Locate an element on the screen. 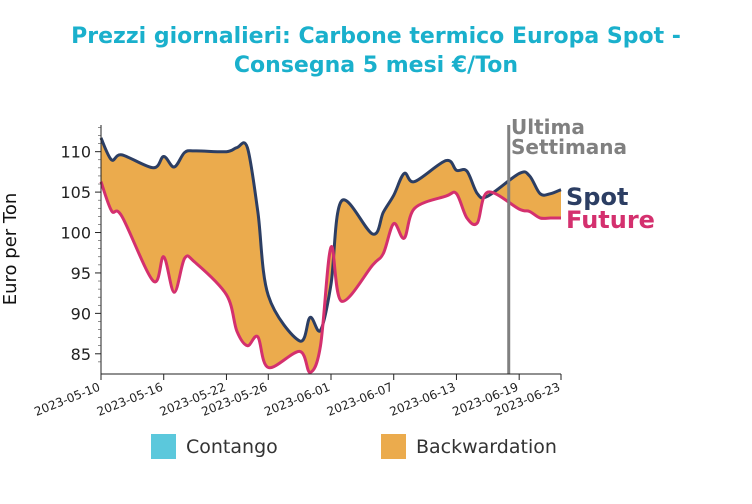 This screenshot has width=752, height=504. y-tick-label: 100 is located at coordinates (75, 233).